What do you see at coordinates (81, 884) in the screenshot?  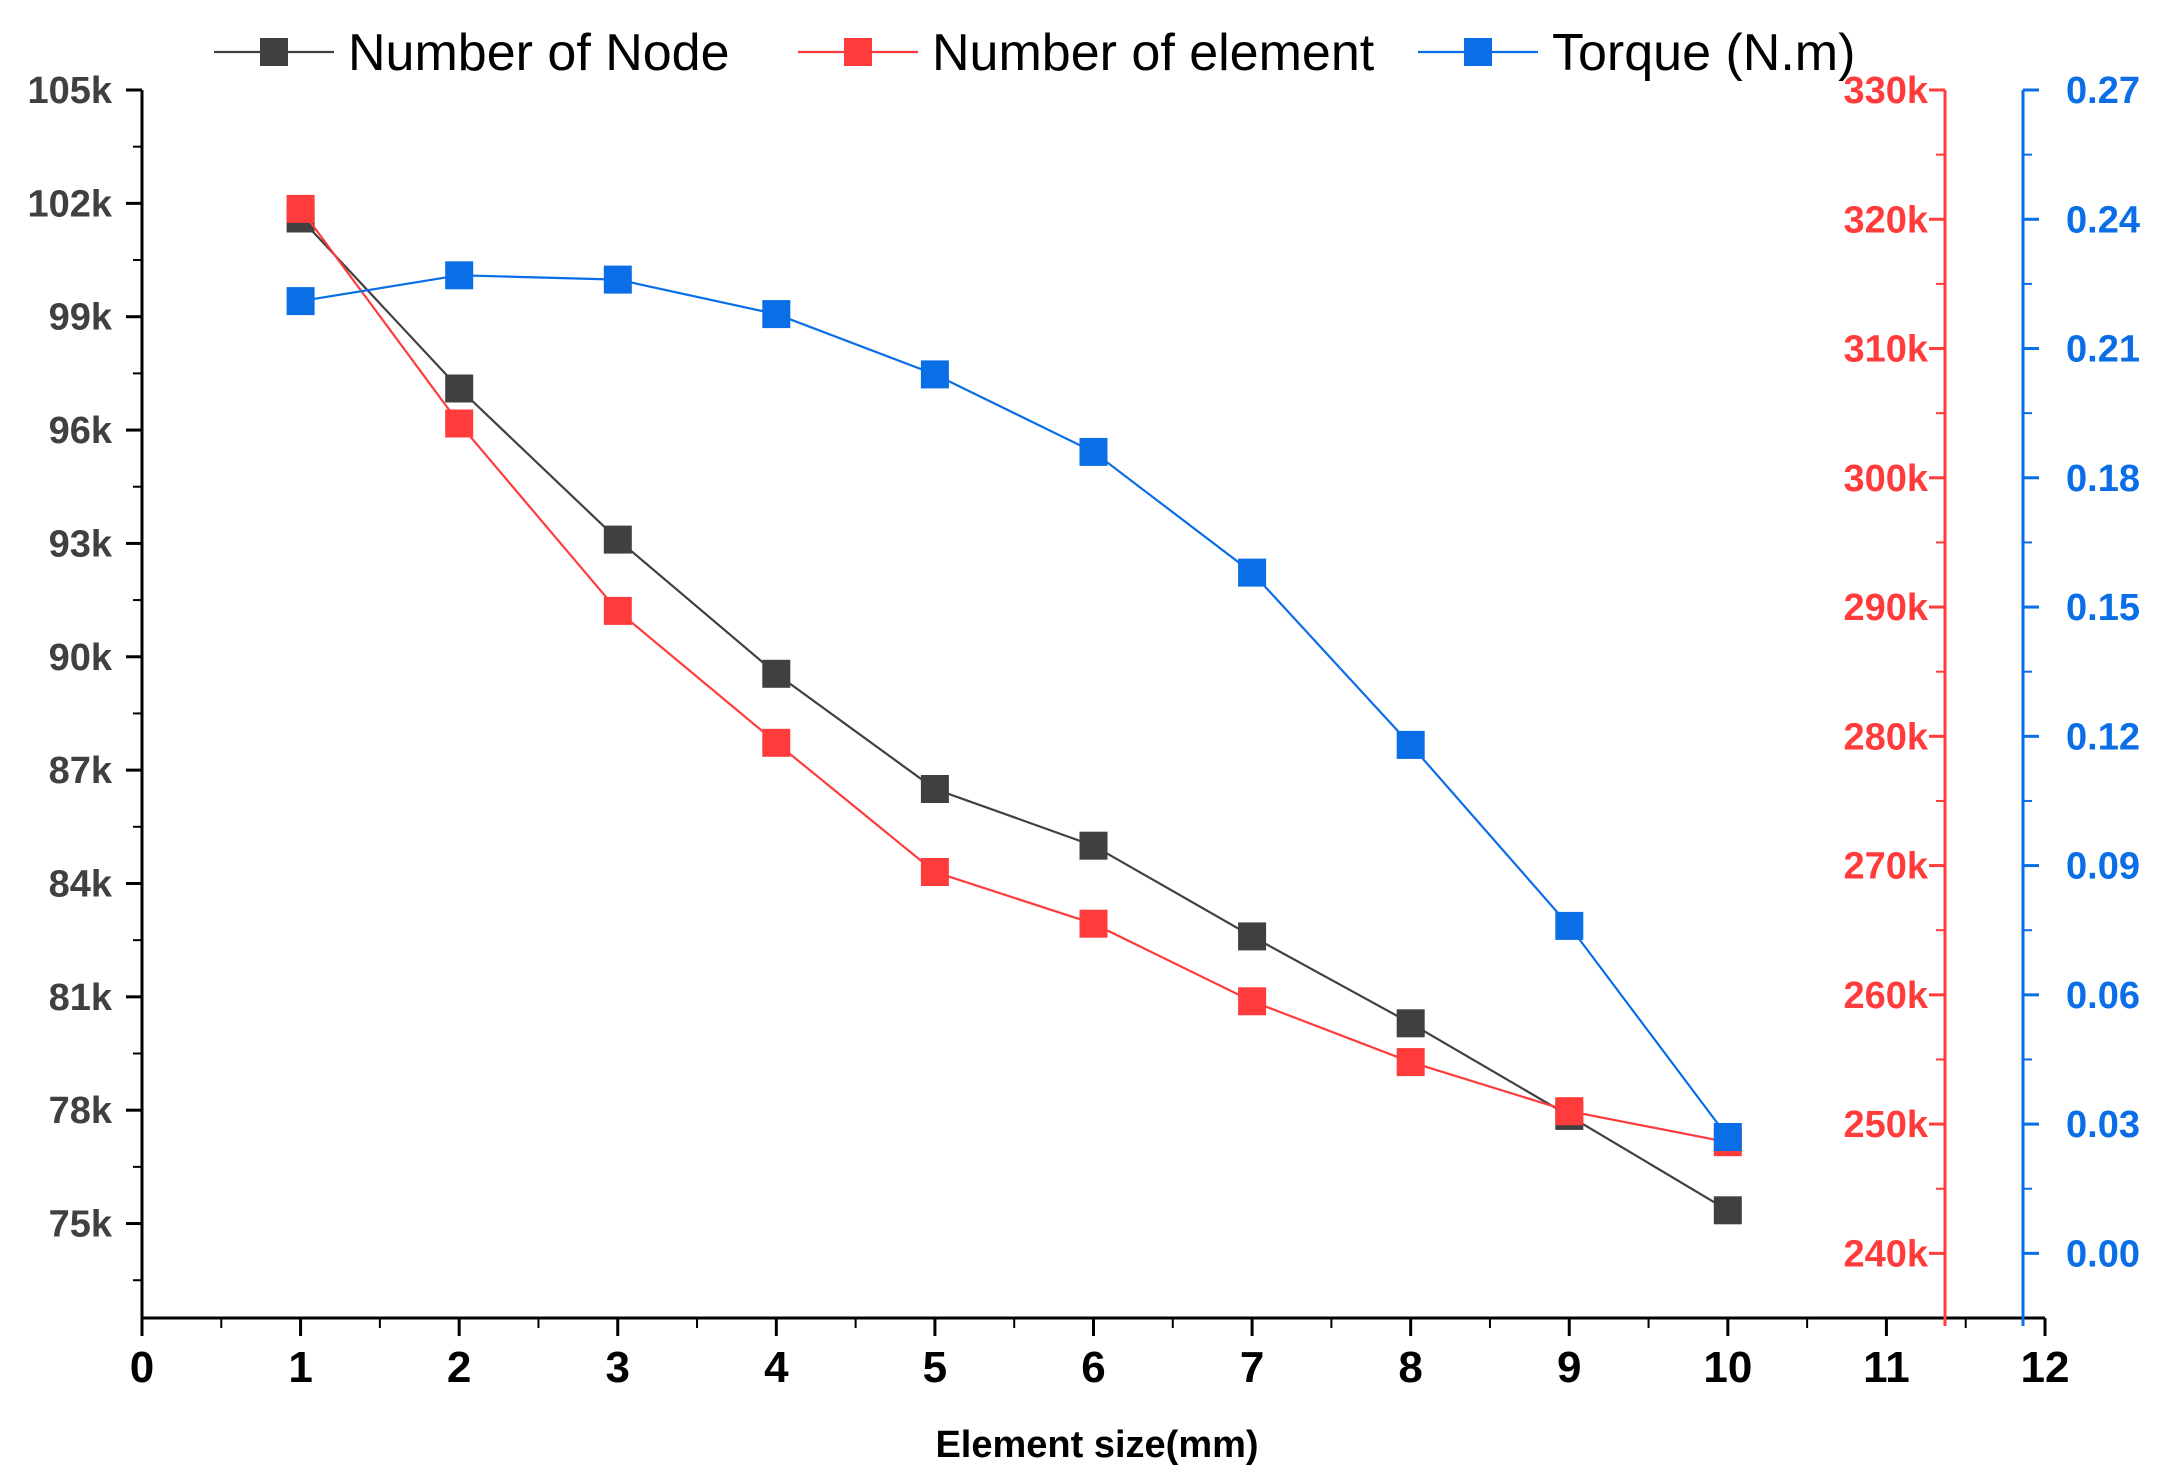 I see `y-left-tick-label: 84k` at bounding box center [81, 884].